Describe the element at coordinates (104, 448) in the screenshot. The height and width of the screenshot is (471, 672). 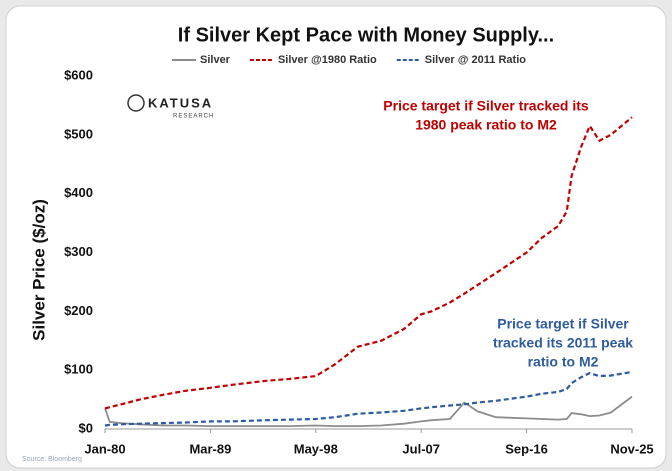
I see `x-tick-label: Jan-80` at that location.